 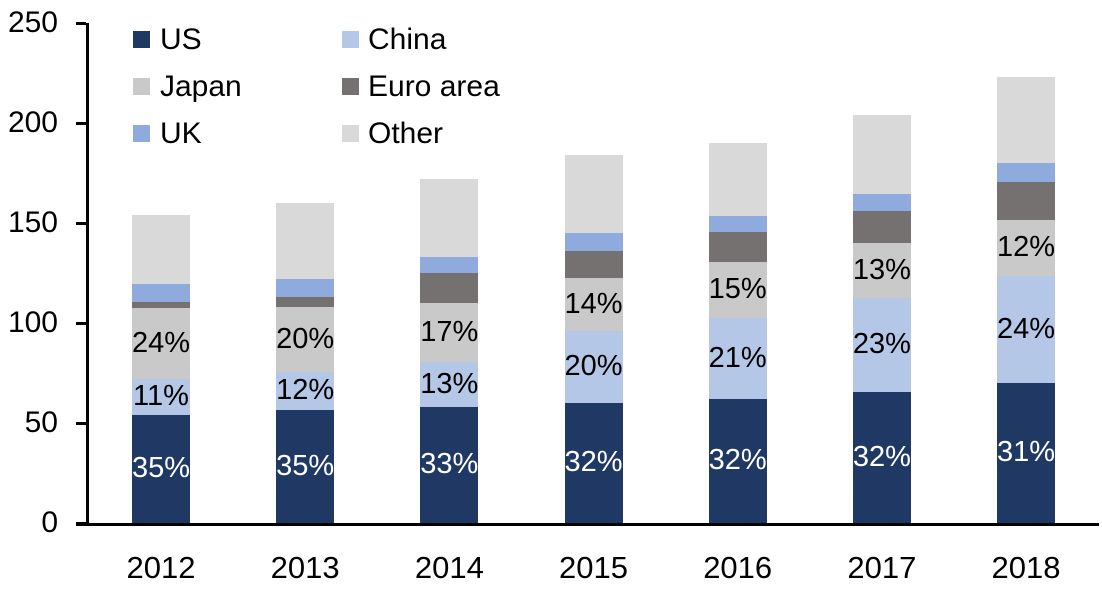 What do you see at coordinates (32, 122) in the screenshot?
I see `y-tick-label: 200` at bounding box center [32, 122].